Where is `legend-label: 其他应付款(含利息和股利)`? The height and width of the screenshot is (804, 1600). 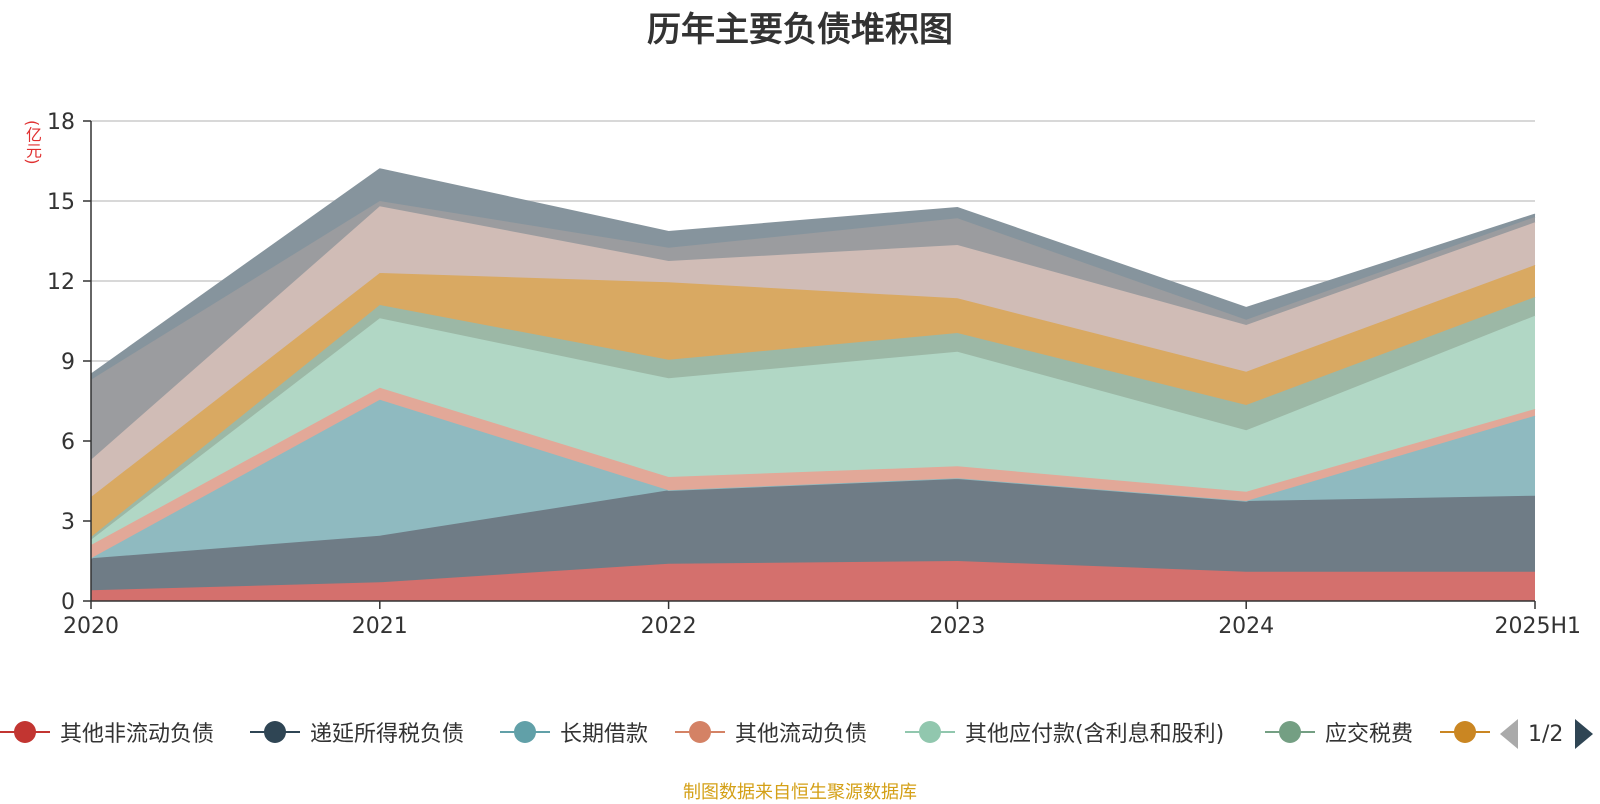
legend-label: 其他应付款(含利息和股利) is located at coordinates (1095, 734).